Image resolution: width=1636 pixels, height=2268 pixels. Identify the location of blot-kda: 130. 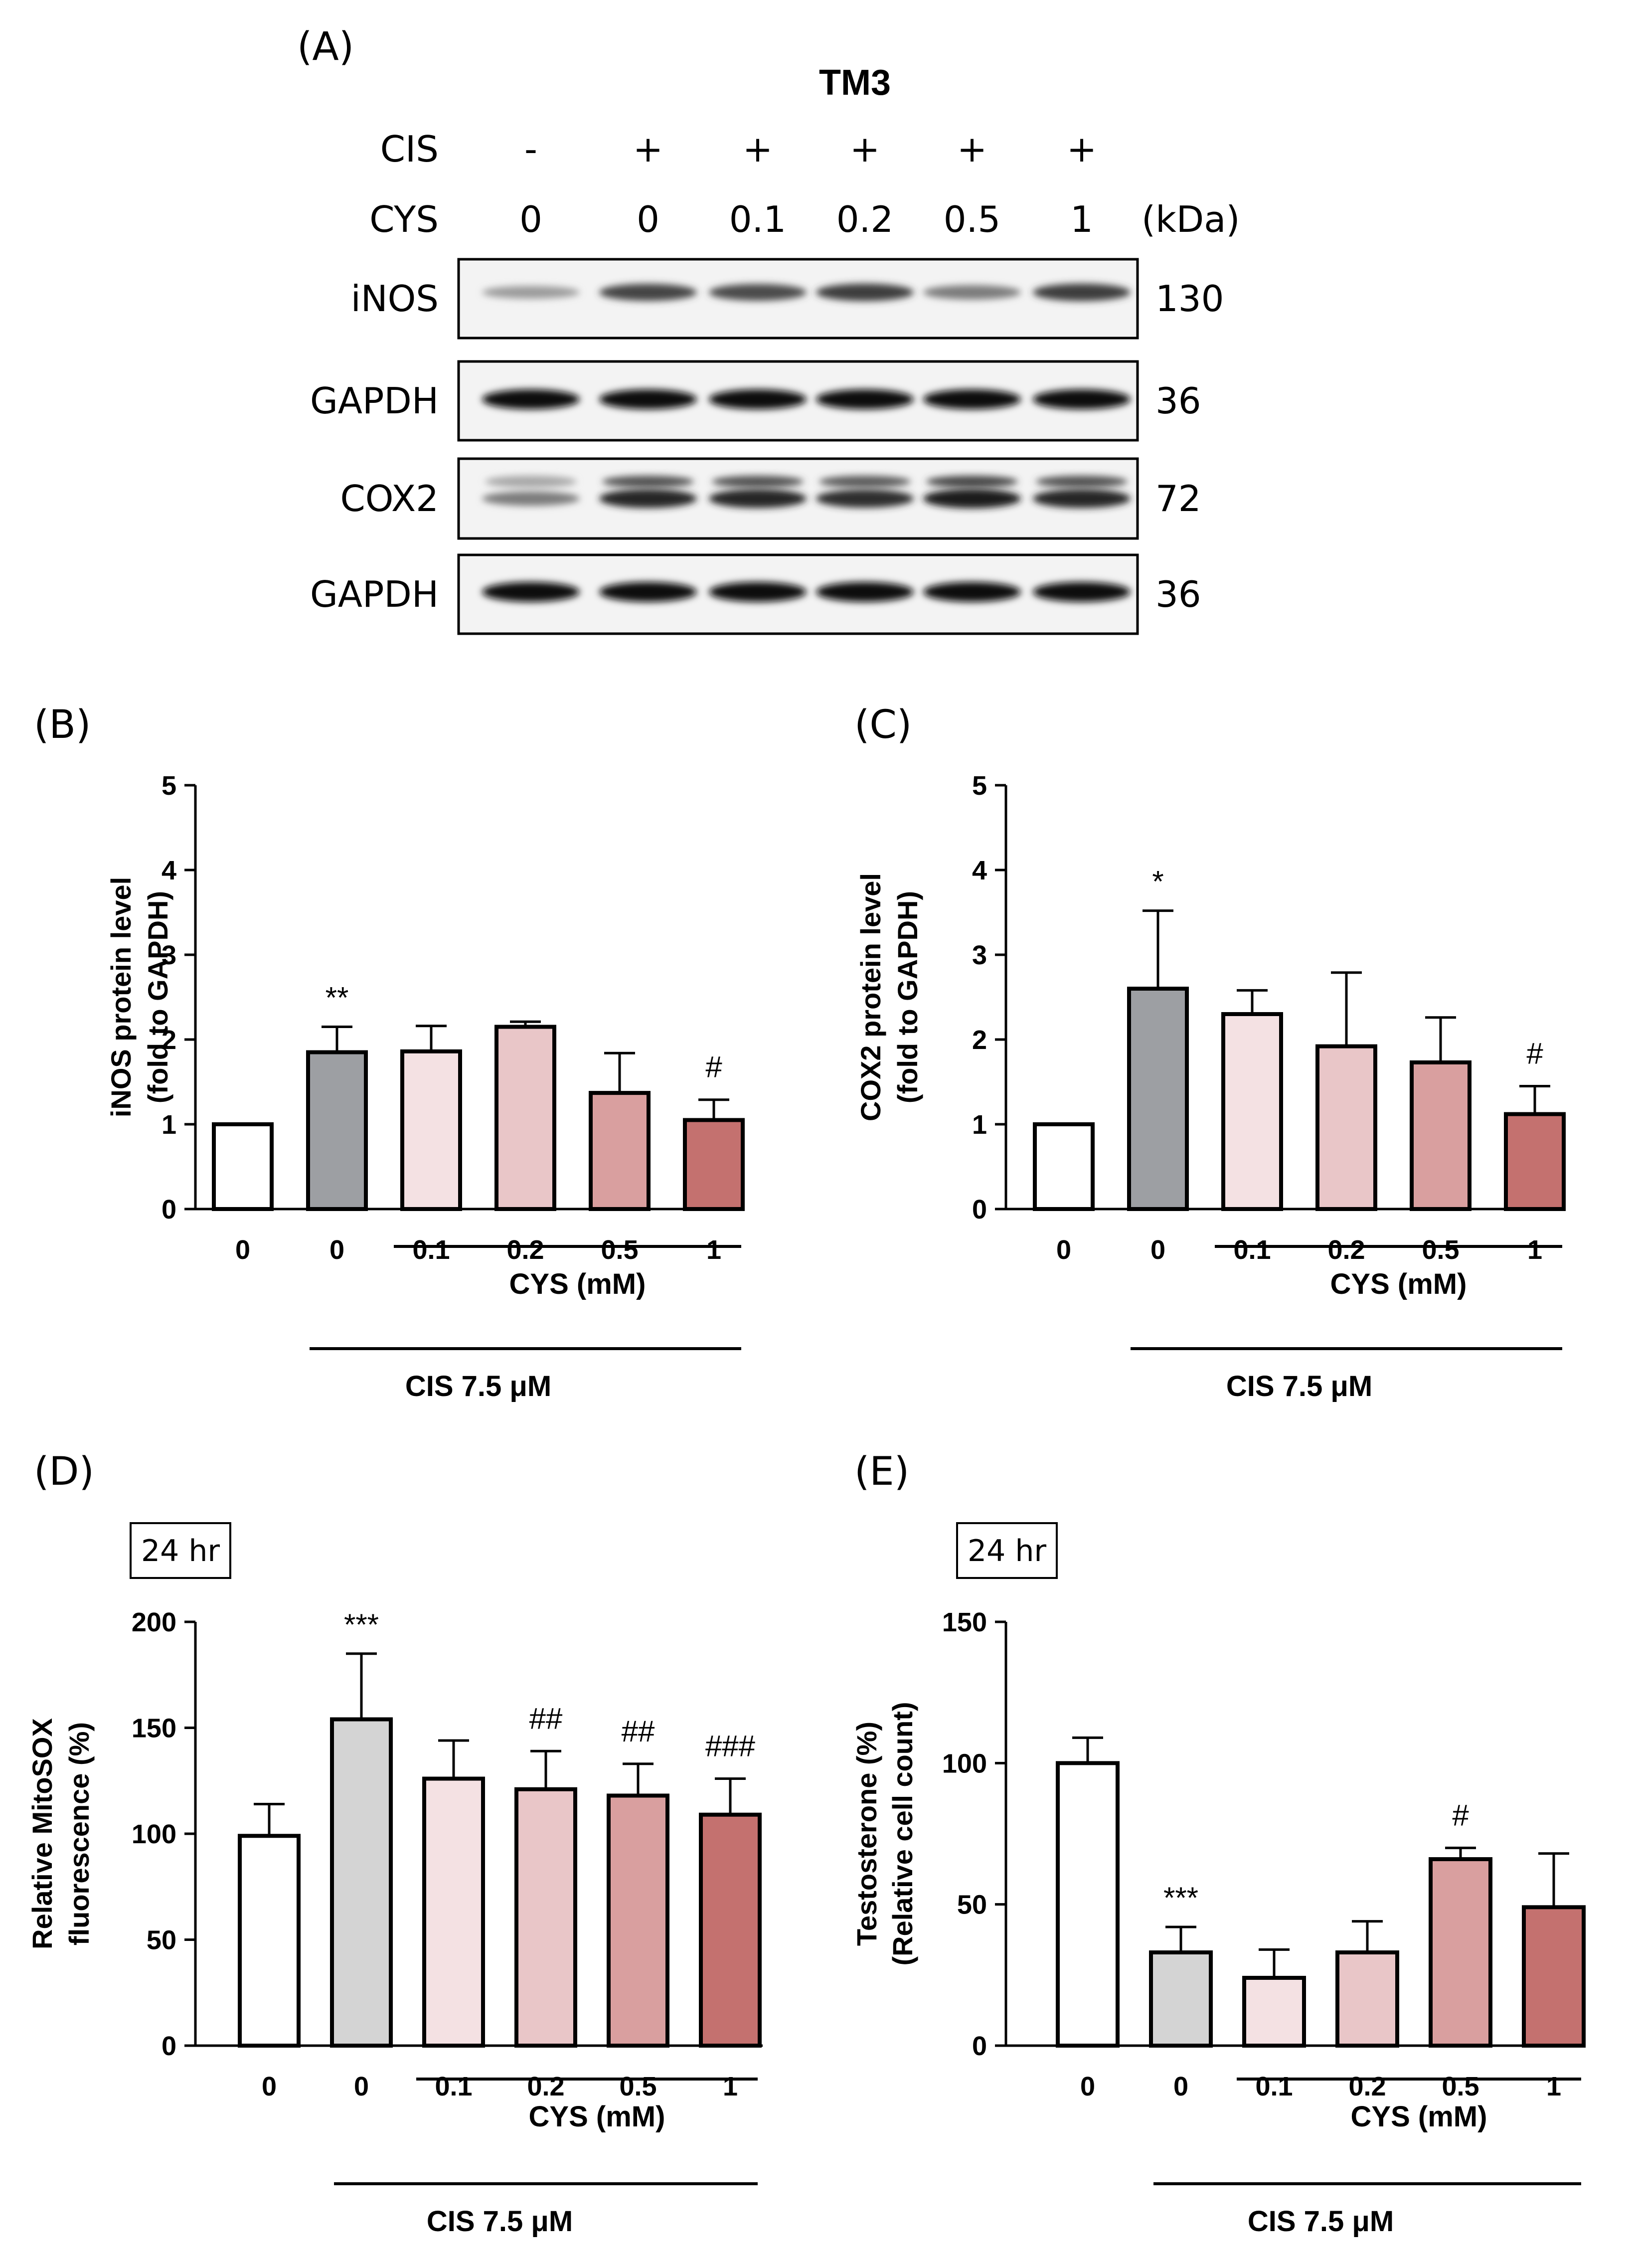
(1189, 299).